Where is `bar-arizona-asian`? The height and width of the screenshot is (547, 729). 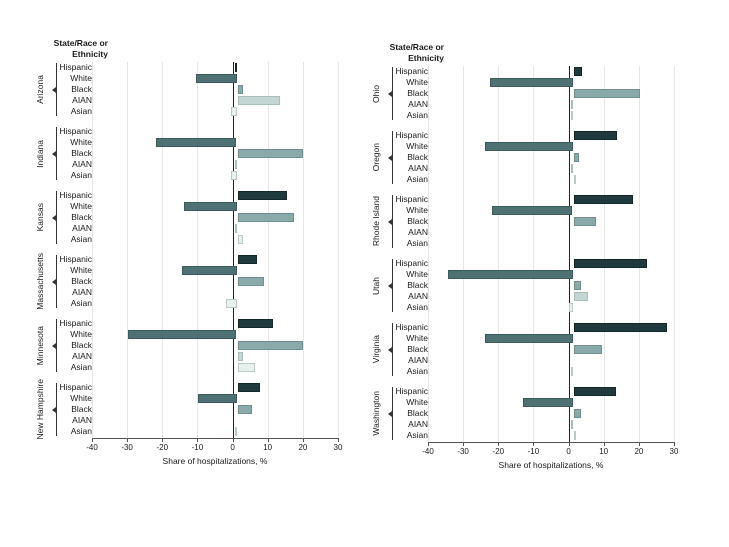 bar-arizona-asian is located at coordinates (234, 111).